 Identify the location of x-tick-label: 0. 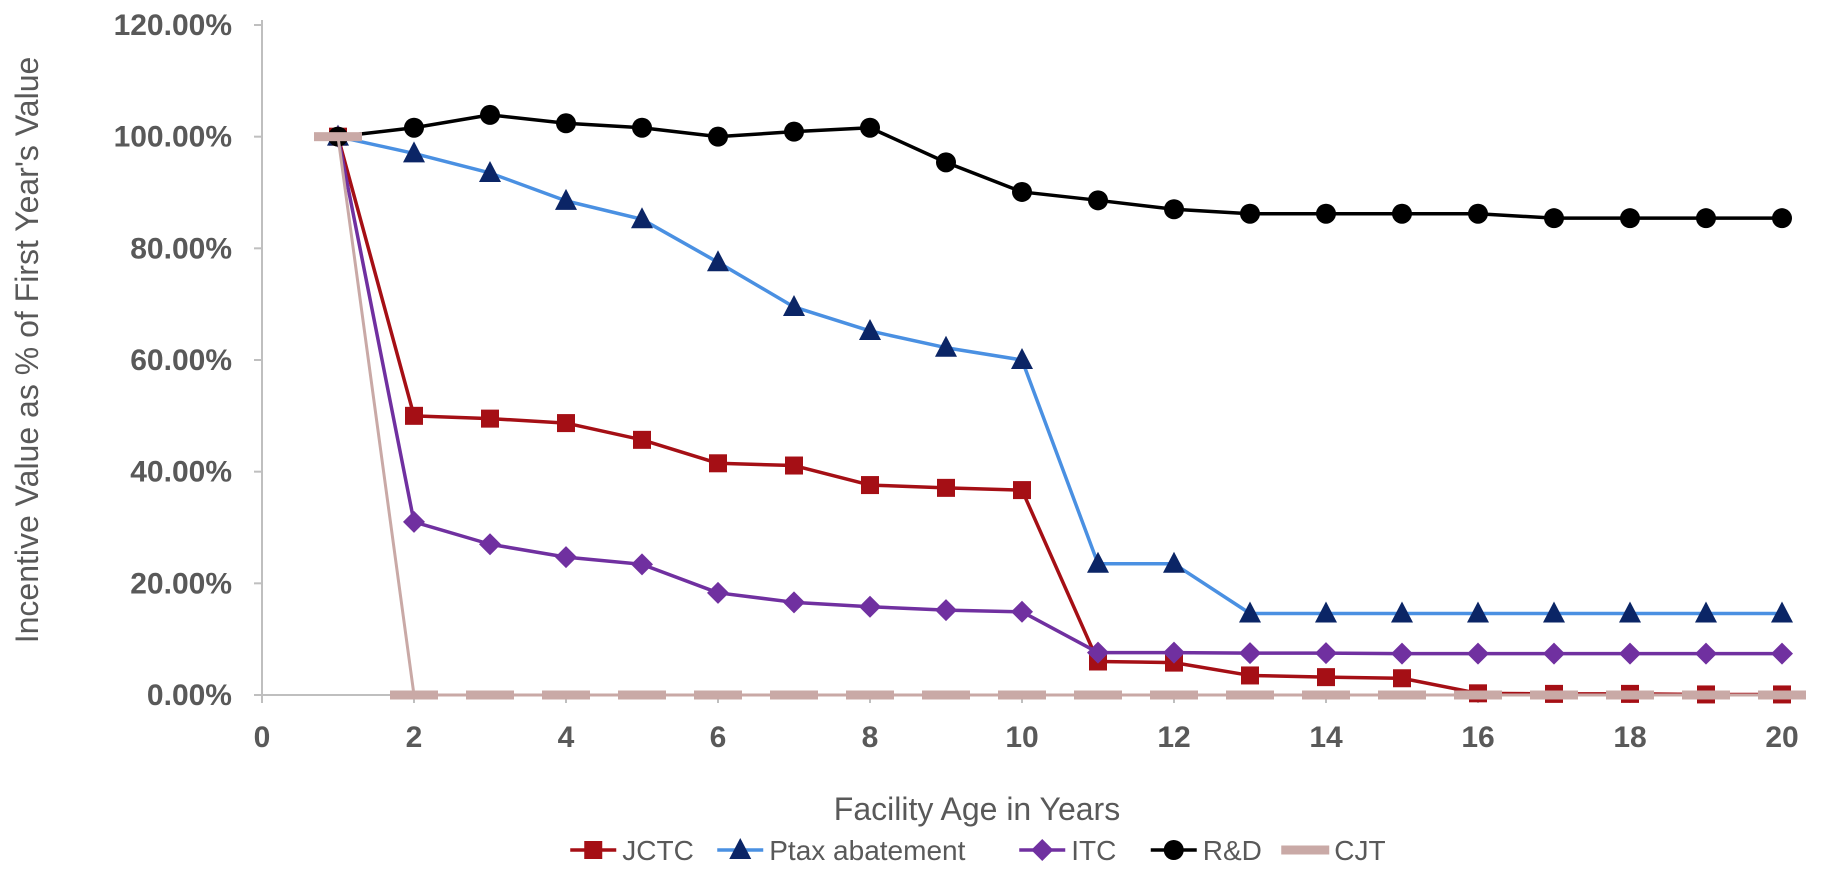
(262, 737).